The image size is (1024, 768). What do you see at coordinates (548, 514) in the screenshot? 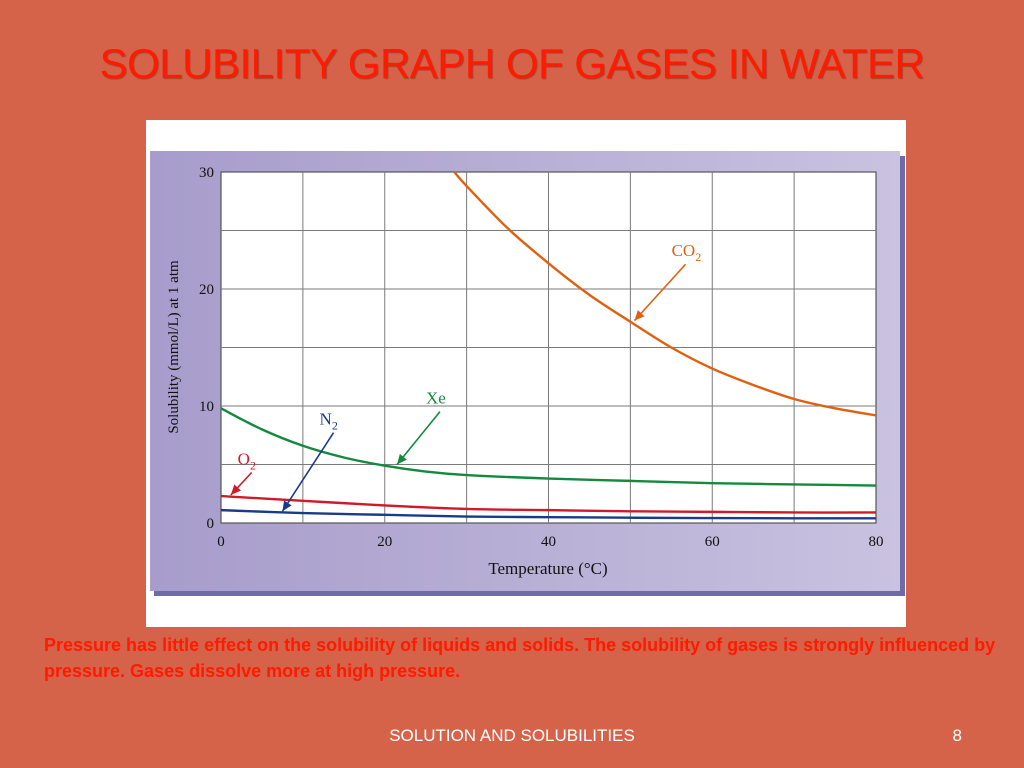
I see `series-line-n2` at bounding box center [548, 514].